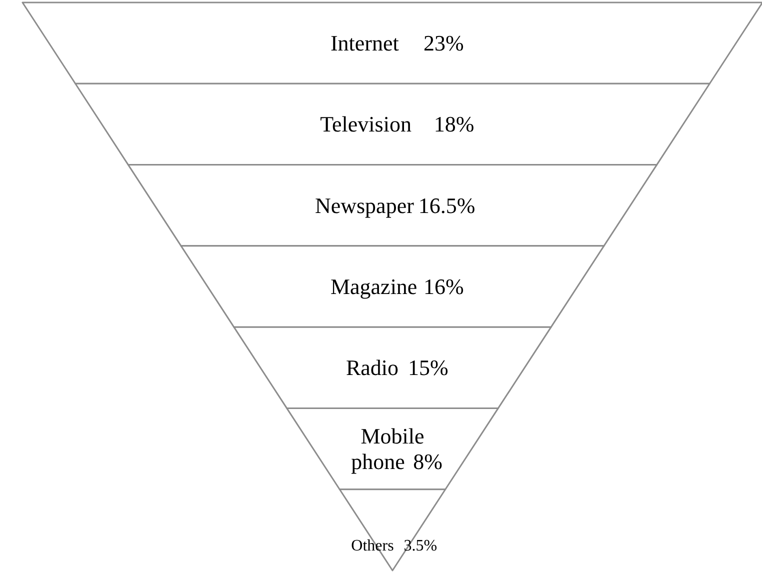 This screenshot has width=762, height=572. Describe the element at coordinates (447, 205) in the screenshot. I see `data-label: 16.5%` at that location.